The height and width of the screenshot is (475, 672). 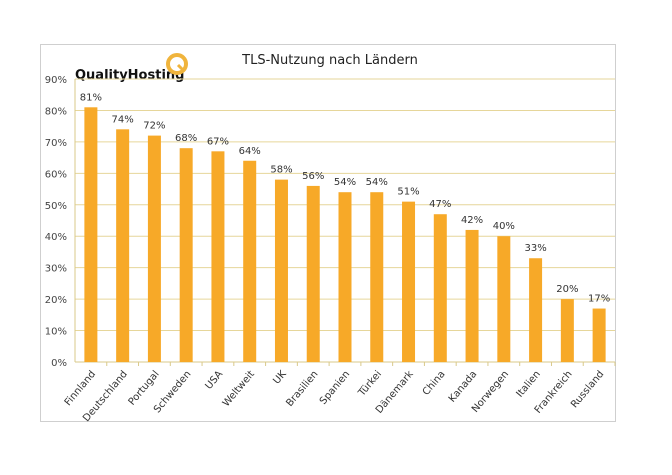 What do you see at coordinates (345, 277) in the screenshot?
I see `bar-spanien` at bounding box center [345, 277].